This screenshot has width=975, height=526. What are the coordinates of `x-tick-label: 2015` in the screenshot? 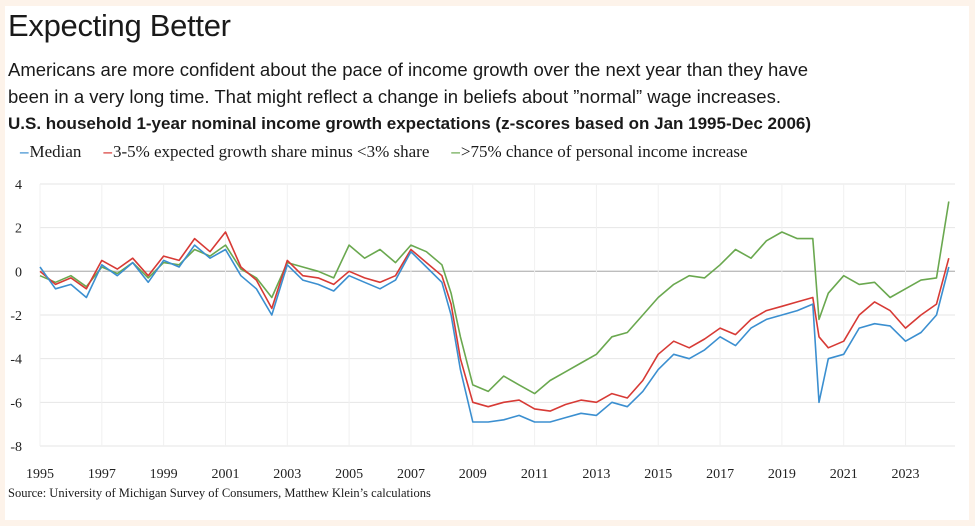 It's located at (658, 474).